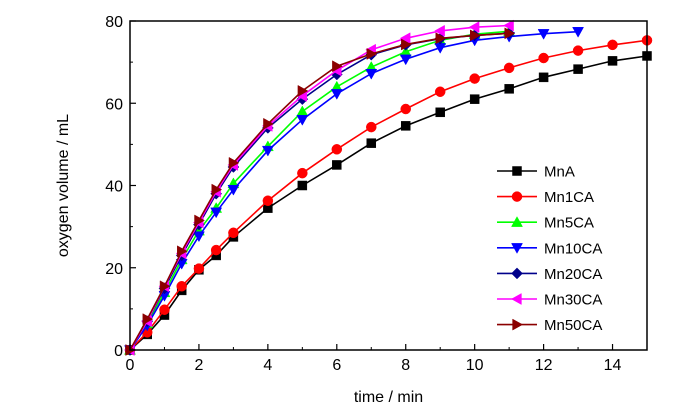  I want to click on legend: MnA Mn1CA Mn5CA Mn10CA Mn20CA Mn30CA Mn50CA, so click(549, 249).